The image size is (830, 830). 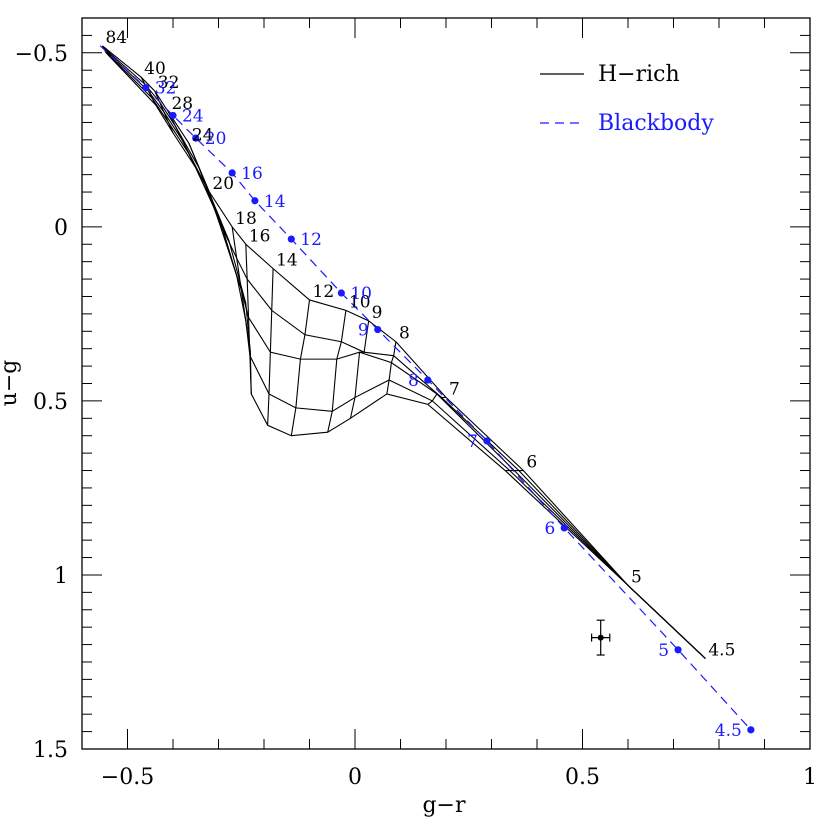 What do you see at coordinates (810, 777) in the screenshot?
I see `x-tick-label: 1` at bounding box center [810, 777].